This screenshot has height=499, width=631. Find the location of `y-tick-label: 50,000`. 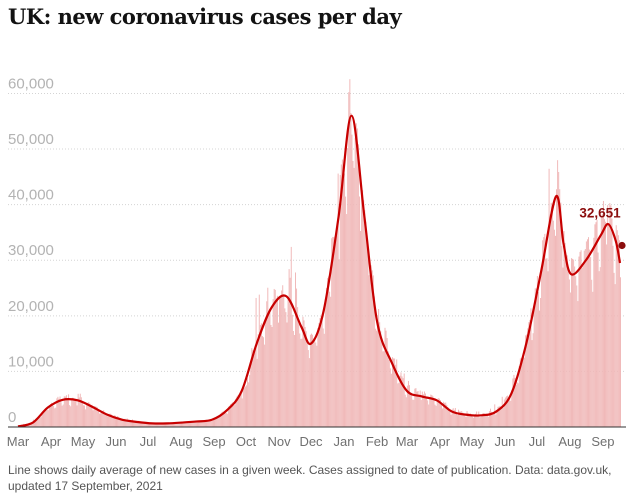

y-tick-label: 50,000 is located at coordinates (31, 139).